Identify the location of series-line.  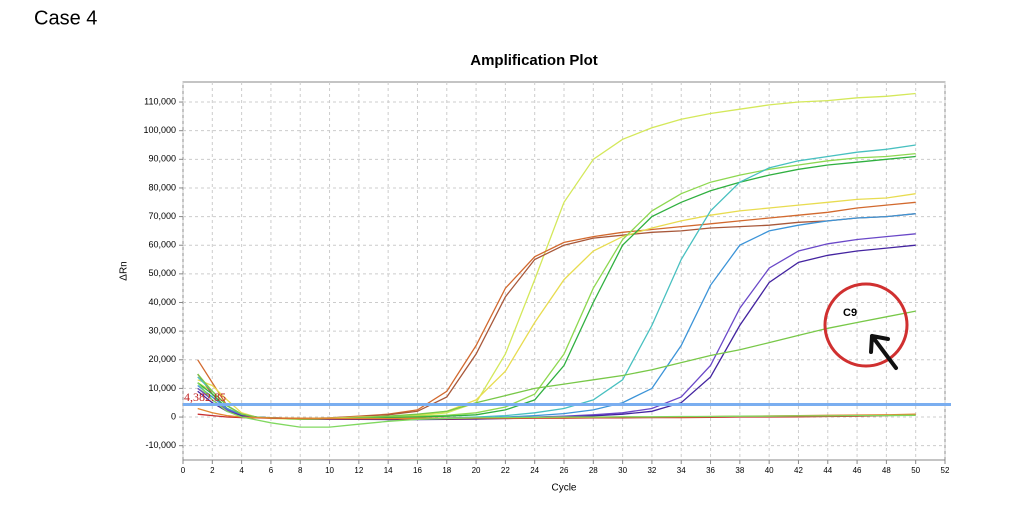
(556, 405).